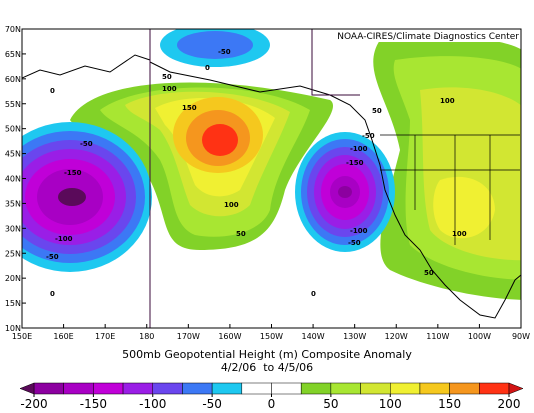  I want to click on lon-label: 160W, so click(229, 336).